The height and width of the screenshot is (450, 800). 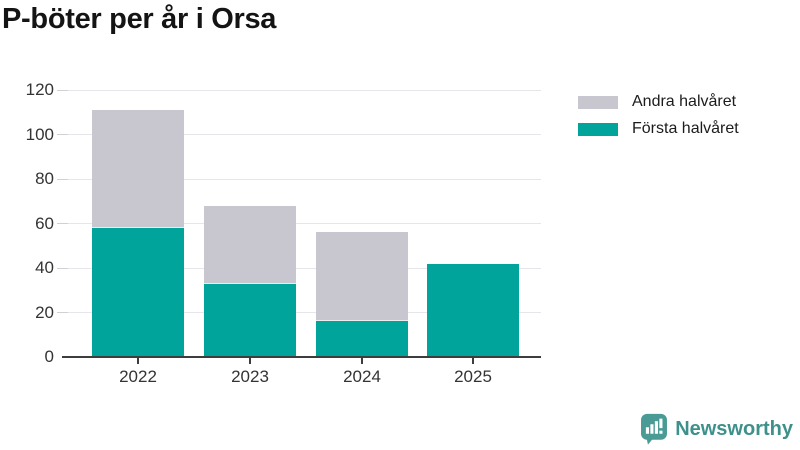 What do you see at coordinates (362, 277) in the screenshot?
I see `bar-2024-andra-halvaret` at bounding box center [362, 277].